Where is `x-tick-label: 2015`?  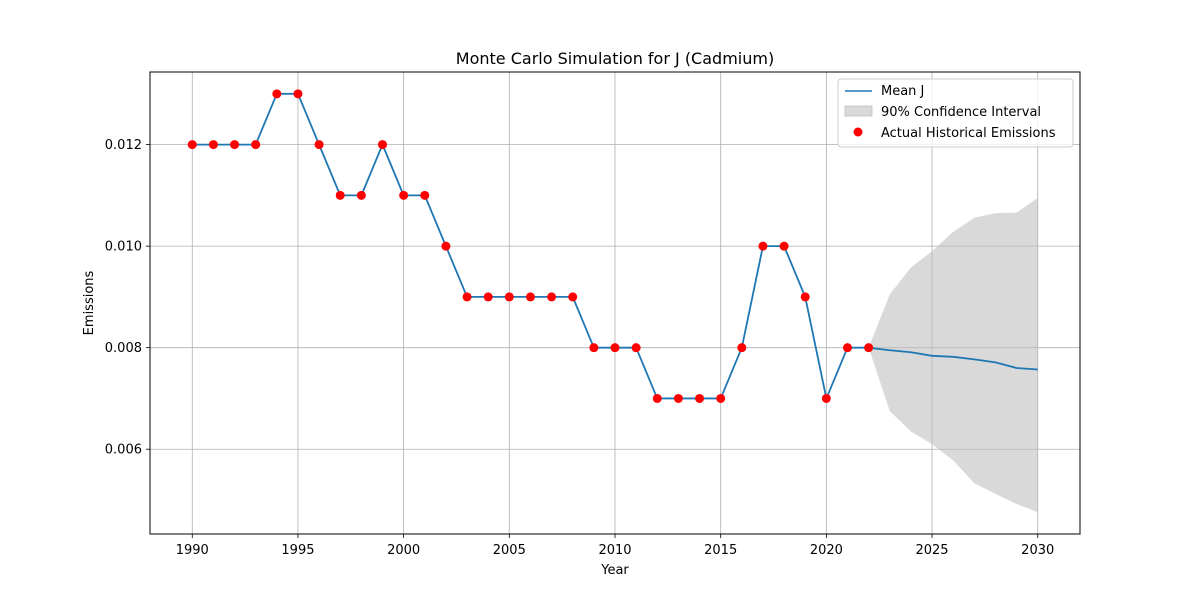 x-tick-label: 2015 is located at coordinates (720, 550).